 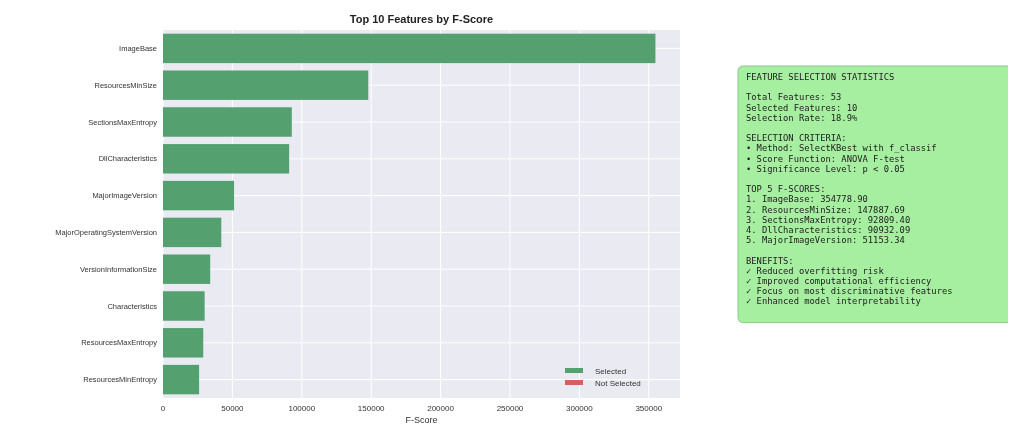 What do you see at coordinates (611, 371) in the screenshot?
I see `legend-label: Selected` at bounding box center [611, 371].